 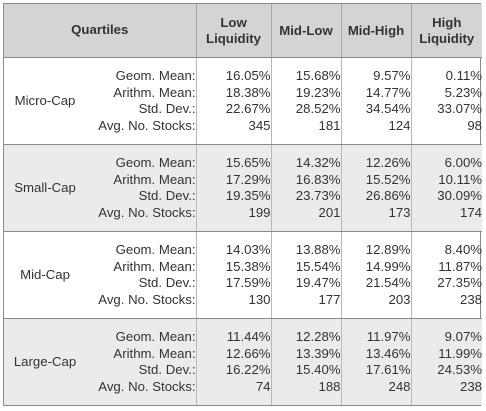 What do you see at coordinates (388, 283) in the screenshot?
I see `value: 21.54%` at bounding box center [388, 283].